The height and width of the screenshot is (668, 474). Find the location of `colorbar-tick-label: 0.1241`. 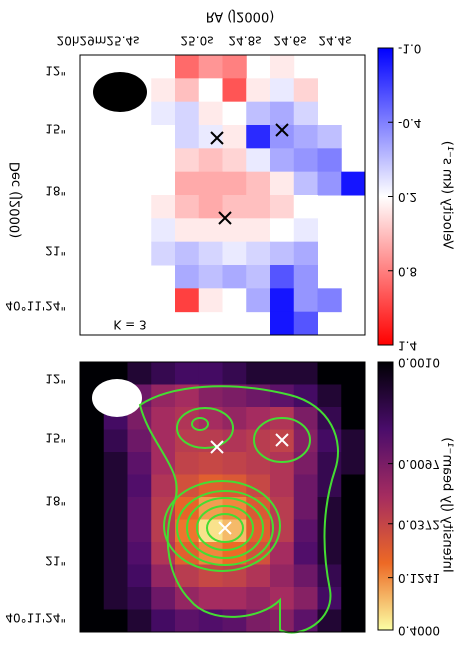

colorbar-tick-label: 0.1241 is located at coordinates (419, 578).